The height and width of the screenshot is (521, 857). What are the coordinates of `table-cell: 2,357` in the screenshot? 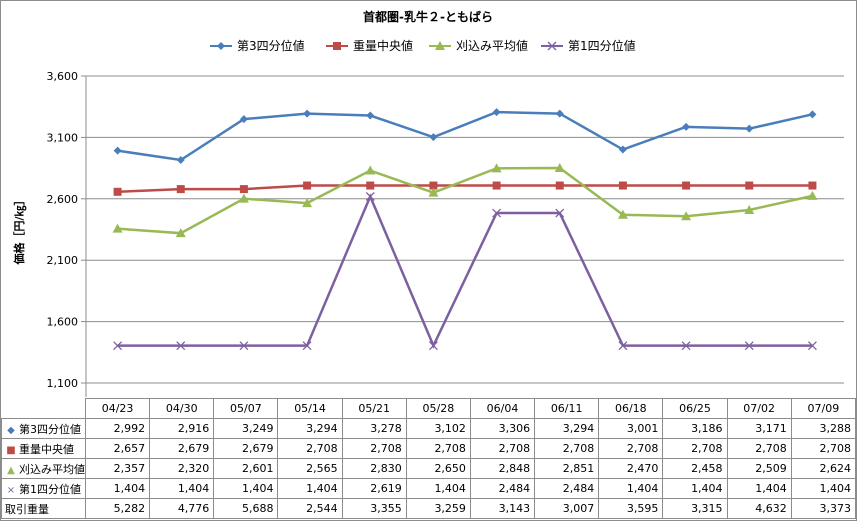 It's located at (117, 468).